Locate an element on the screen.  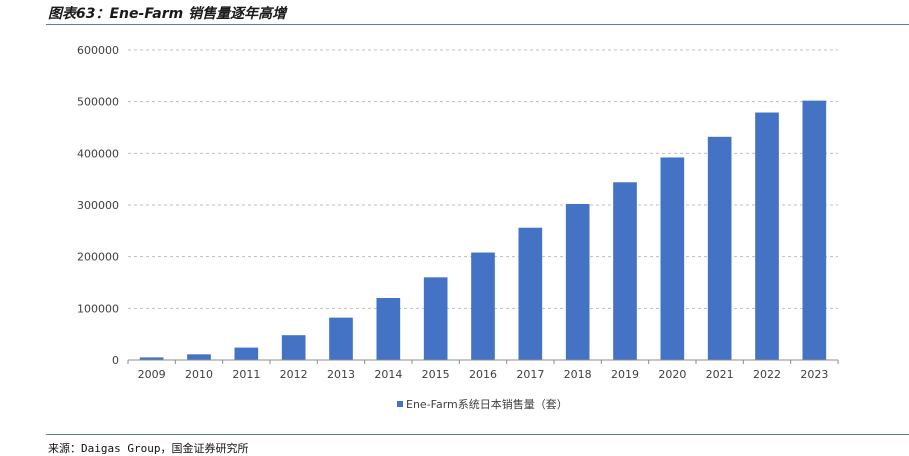
x-tick-label: 2017 is located at coordinates (530, 374).